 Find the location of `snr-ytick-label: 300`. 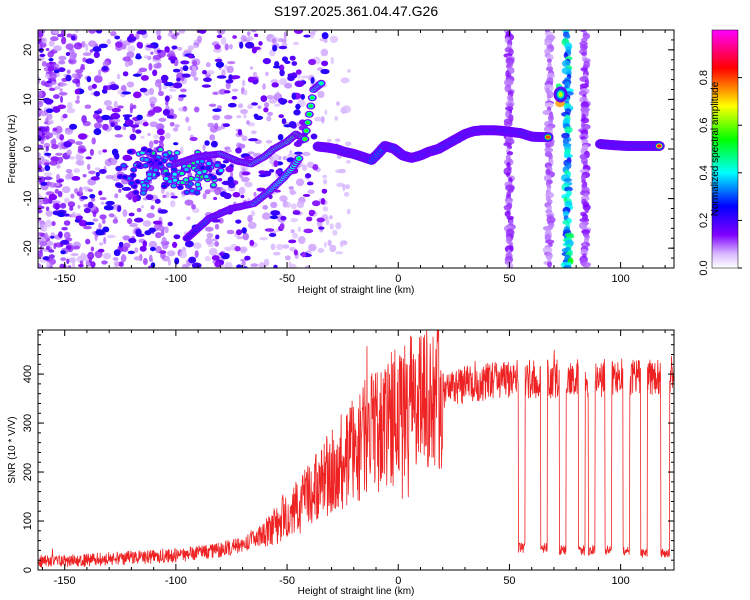

snr-ytick-label: 300 is located at coordinates (28, 423).